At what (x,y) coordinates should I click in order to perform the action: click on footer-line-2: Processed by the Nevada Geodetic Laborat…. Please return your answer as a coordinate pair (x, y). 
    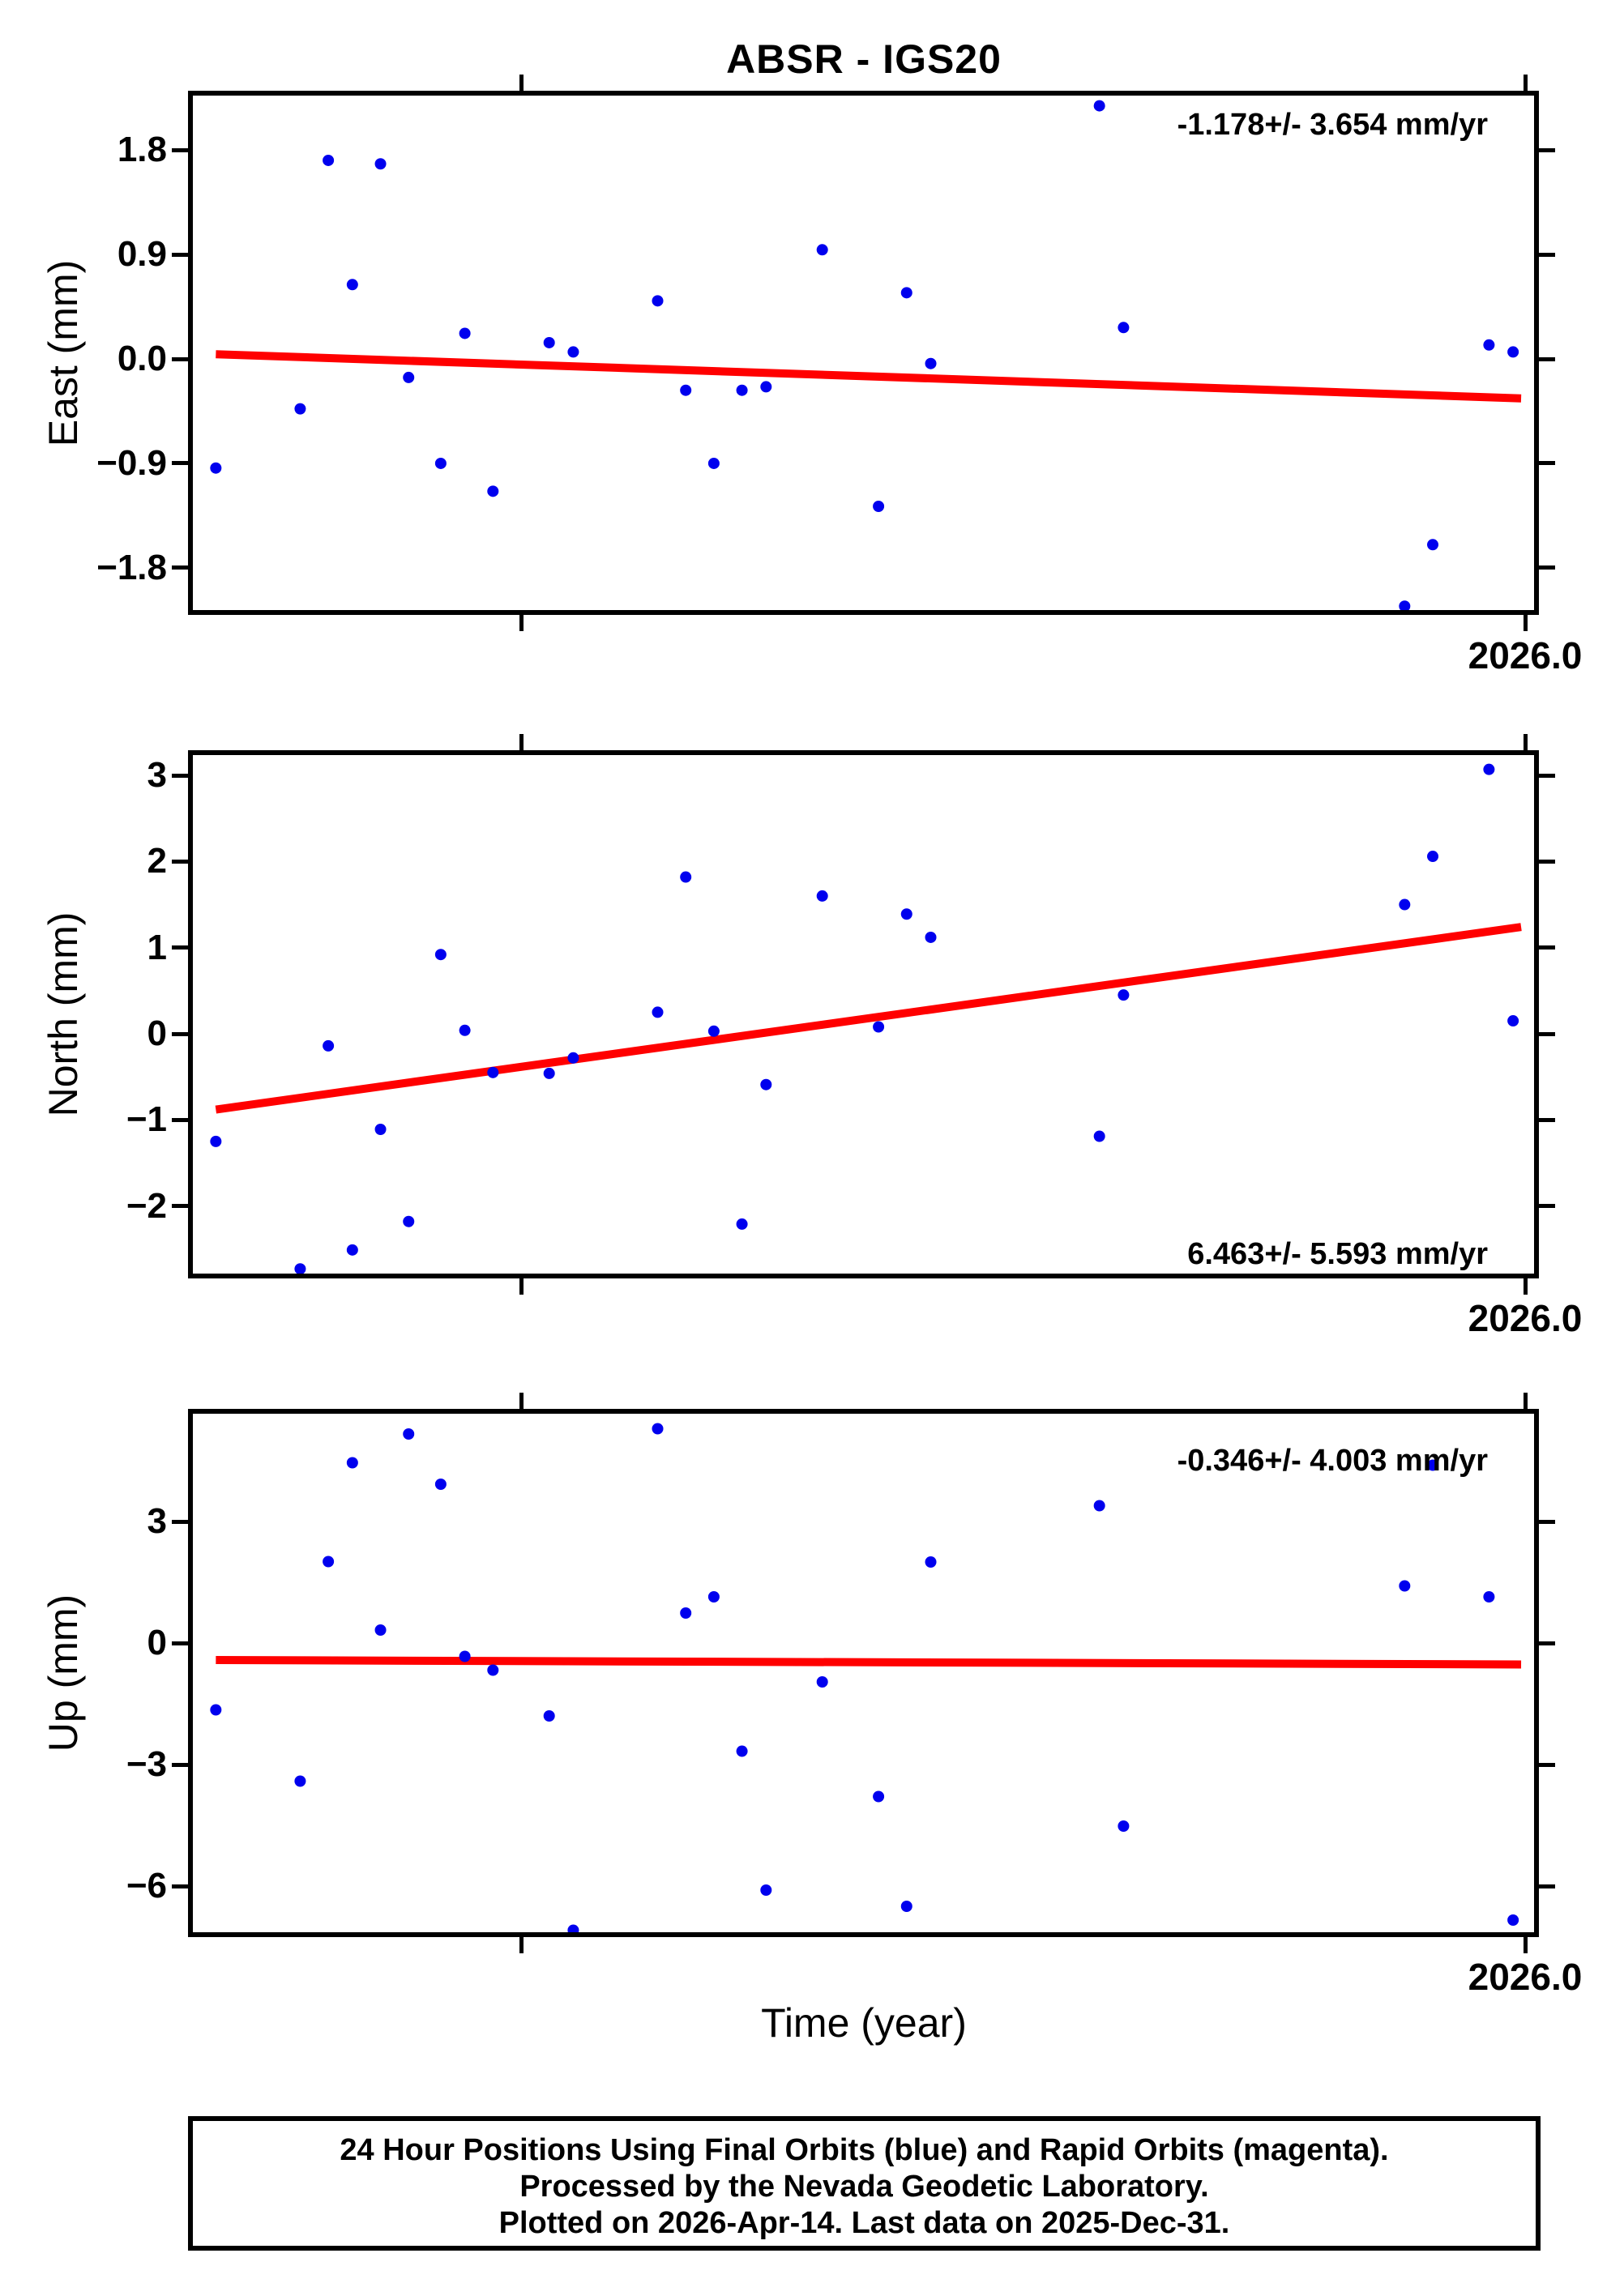
    Looking at the image, I should click on (864, 2187).